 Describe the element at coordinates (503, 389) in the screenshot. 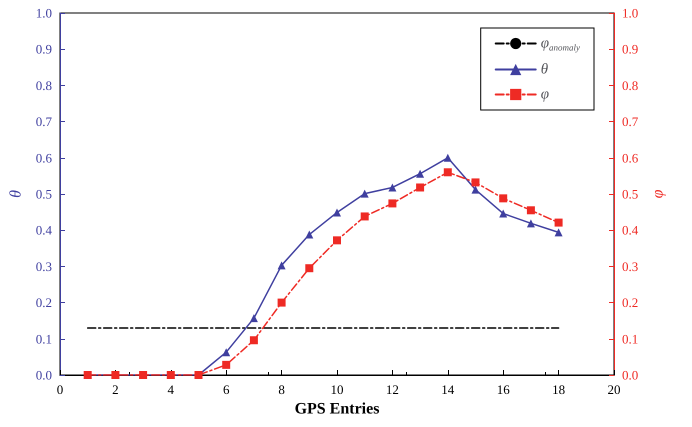

I see `x-tick-label: 16` at that location.